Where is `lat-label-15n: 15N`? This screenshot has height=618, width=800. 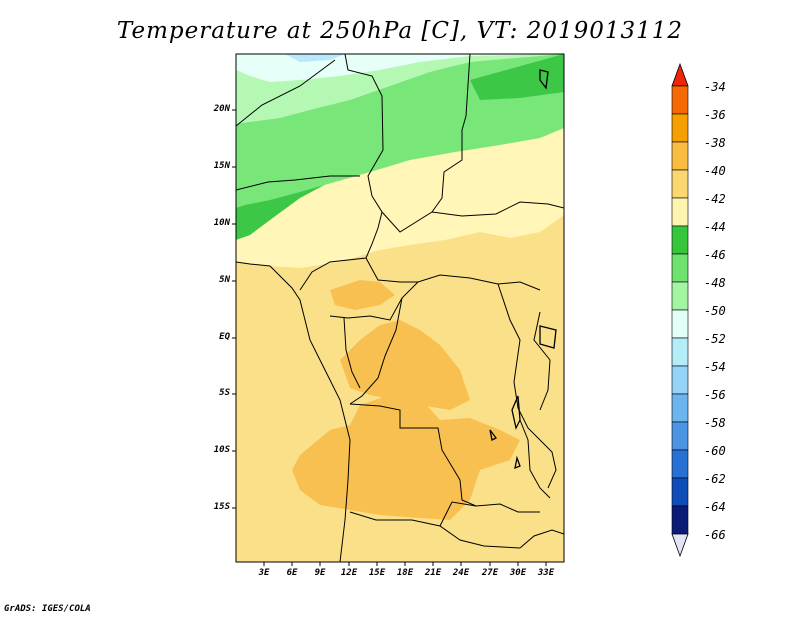
lat-label-15n: 15N is located at coordinates (221, 166).